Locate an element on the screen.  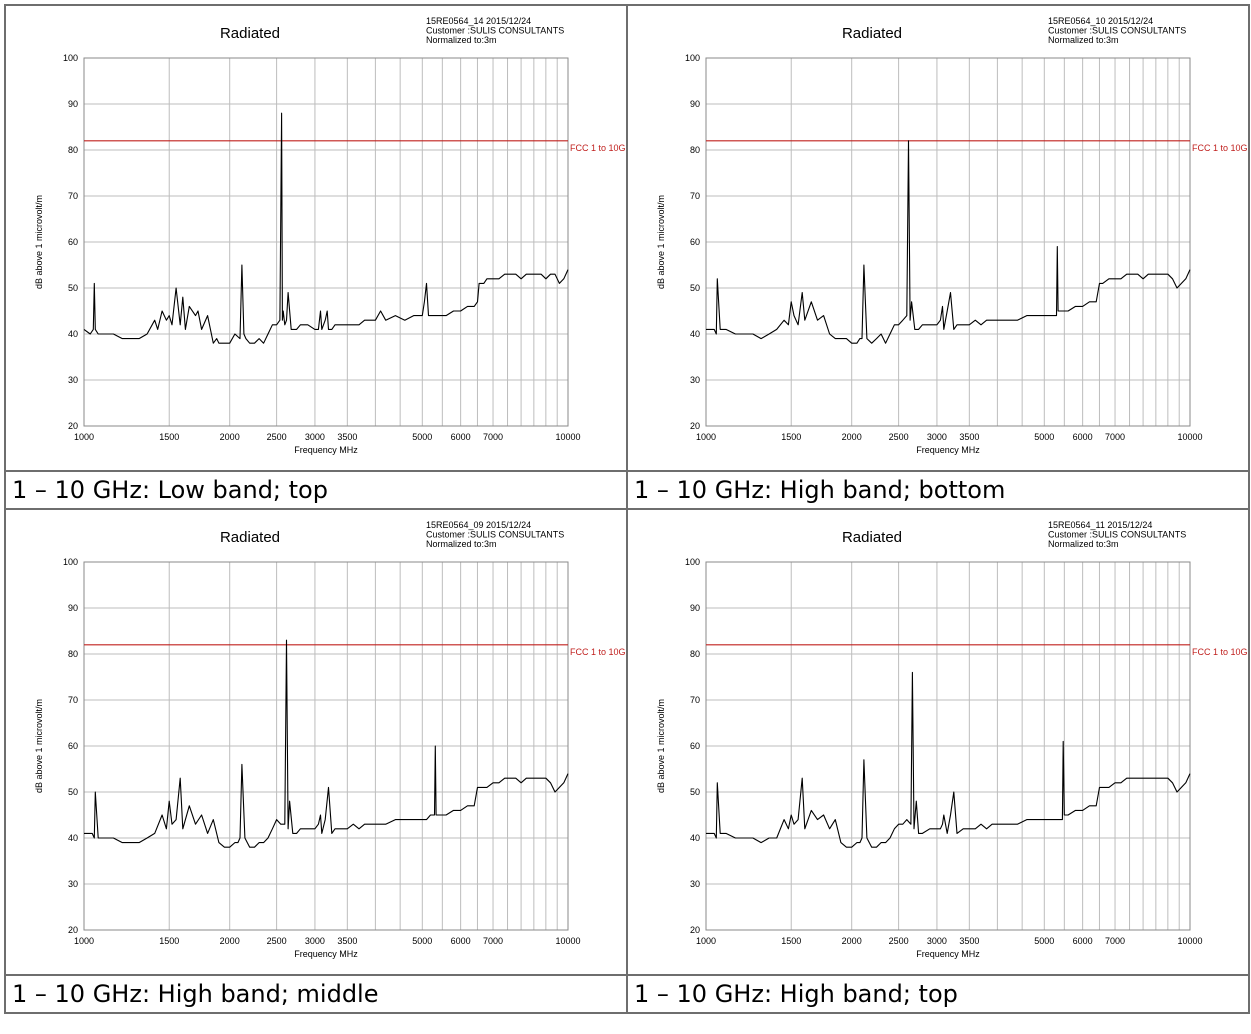
caption-cell: 1 – 10 GHz: Low band; top is located at coordinates (316, 490).